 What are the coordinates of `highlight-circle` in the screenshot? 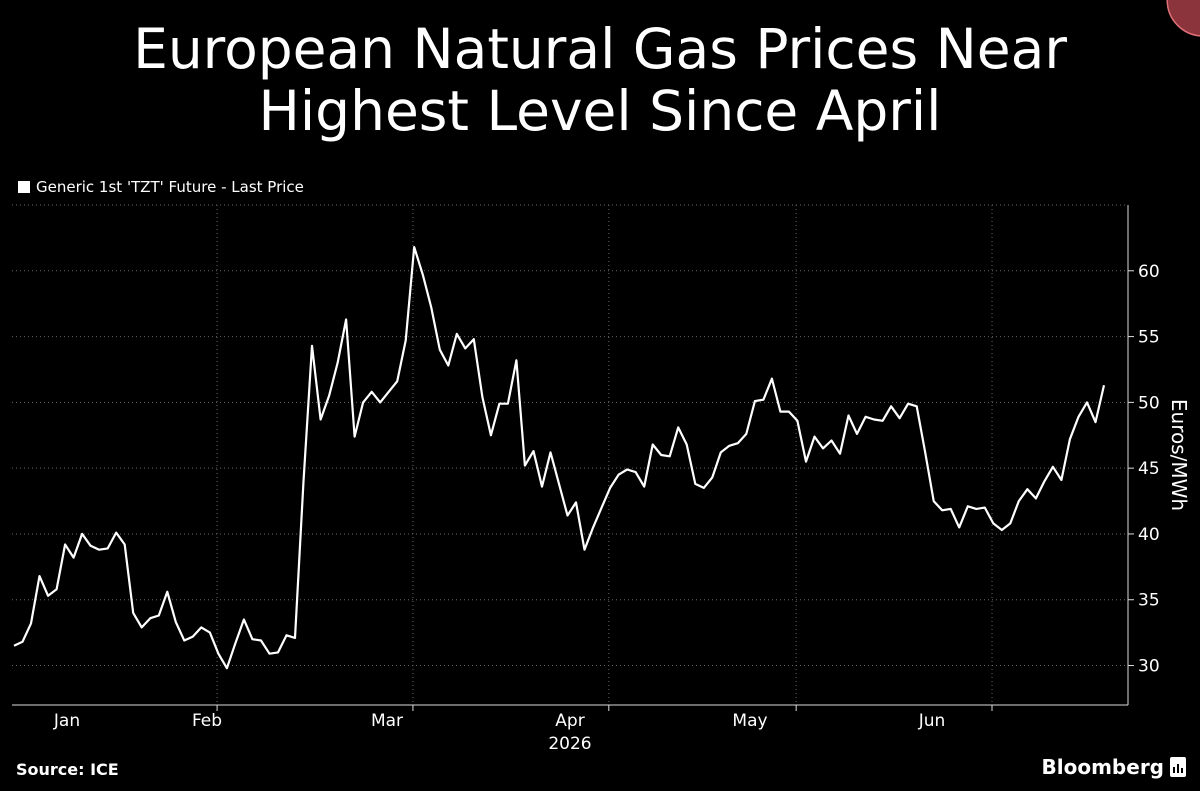 It's located at (1183, 18).